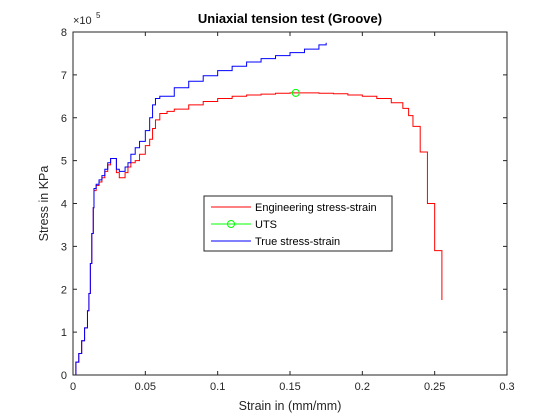 The height and width of the screenshot is (420, 560). Describe the element at coordinates (290, 406) in the screenshot. I see `x-axis-label: Strain in (mm/mm)` at that location.